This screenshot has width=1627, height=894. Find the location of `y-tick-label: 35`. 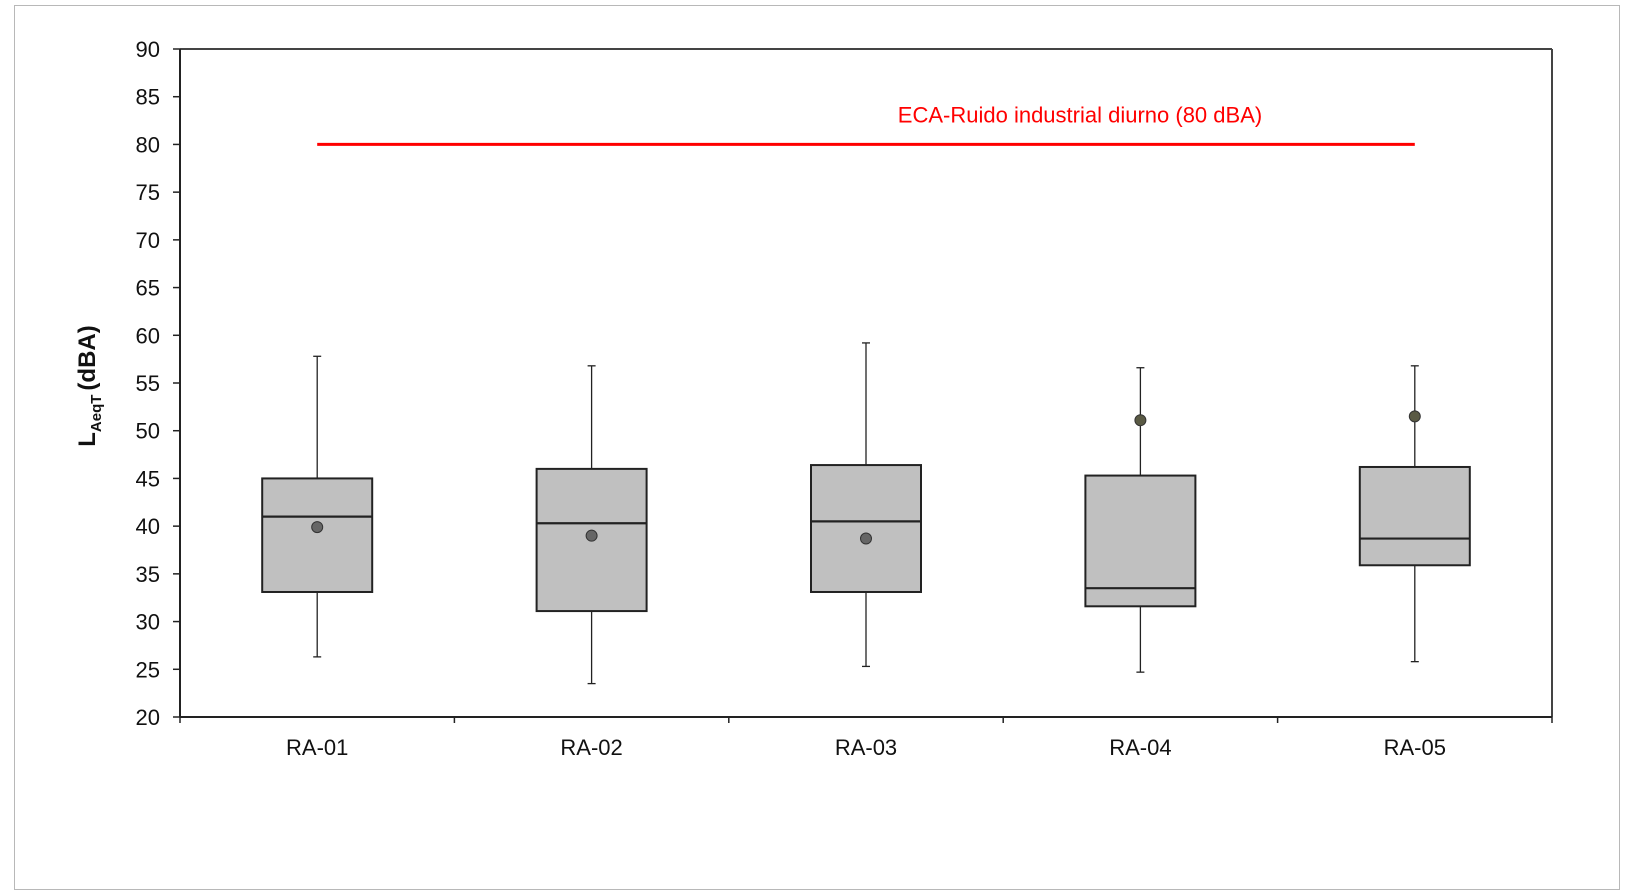

y-tick-label: 35 is located at coordinates (148, 574).